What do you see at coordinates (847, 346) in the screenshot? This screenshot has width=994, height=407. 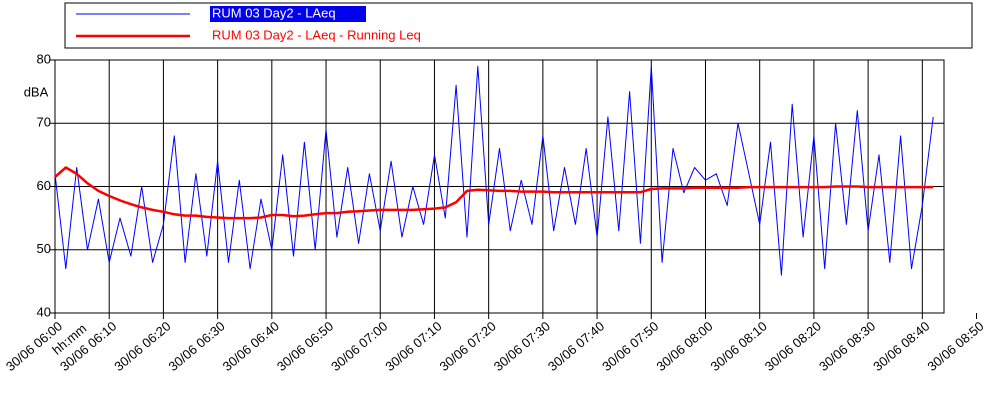 I see `x-tick-label: 30/06 08:30` at bounding box center [847, 346].